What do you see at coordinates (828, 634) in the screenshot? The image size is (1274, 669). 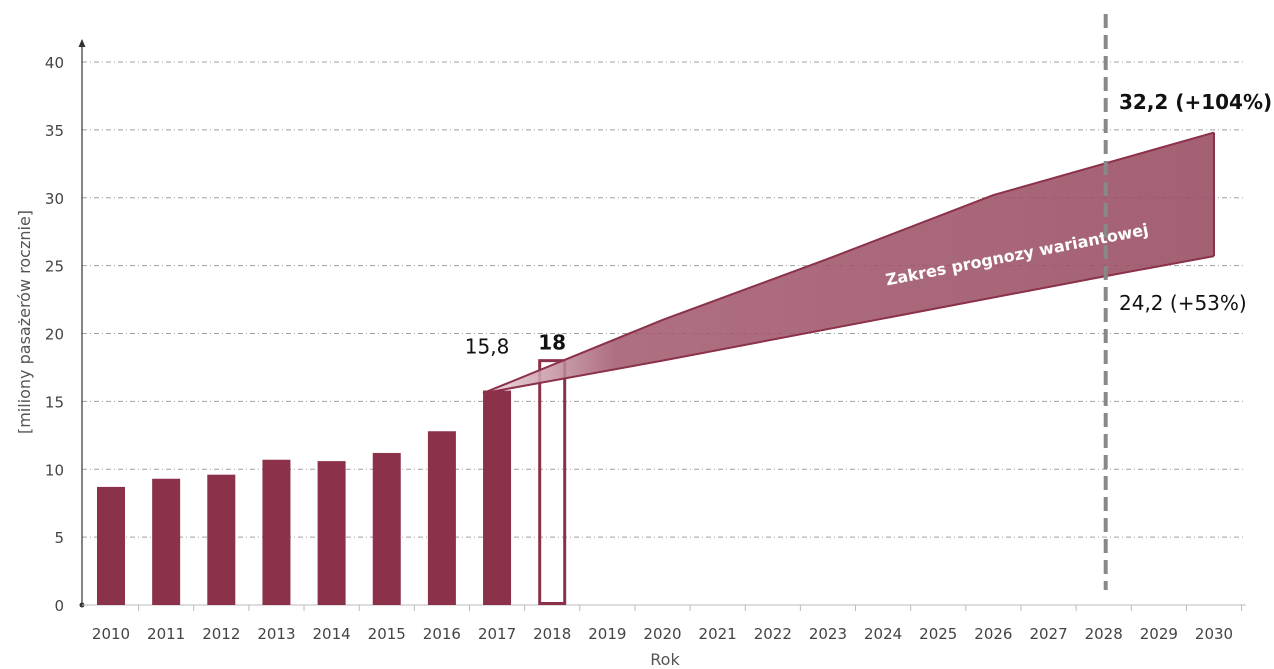 I see `x-tick-label: 2023` at bounding box center [828, 634].